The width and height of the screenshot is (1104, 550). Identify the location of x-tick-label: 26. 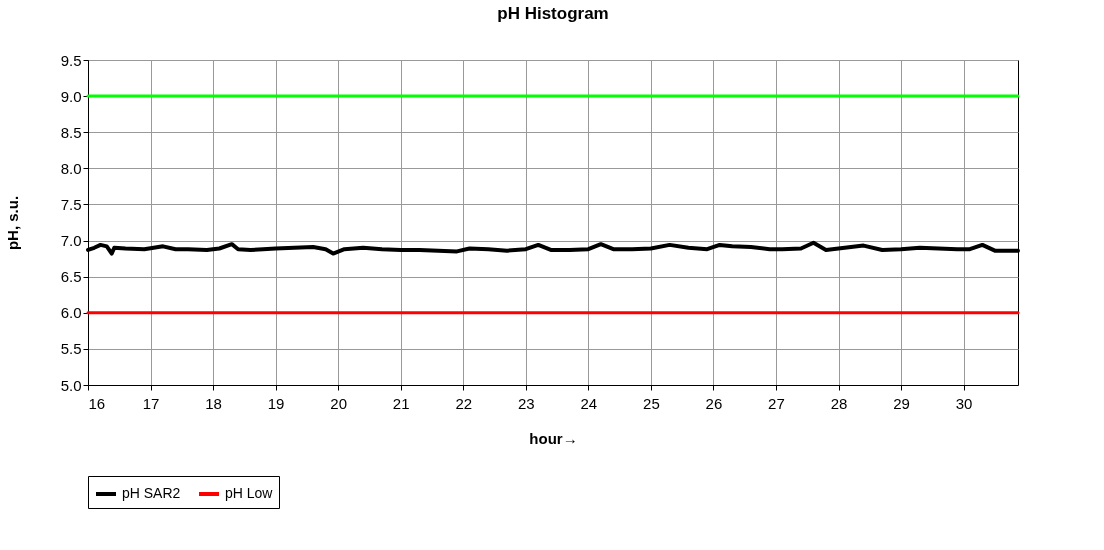
(714, 403).